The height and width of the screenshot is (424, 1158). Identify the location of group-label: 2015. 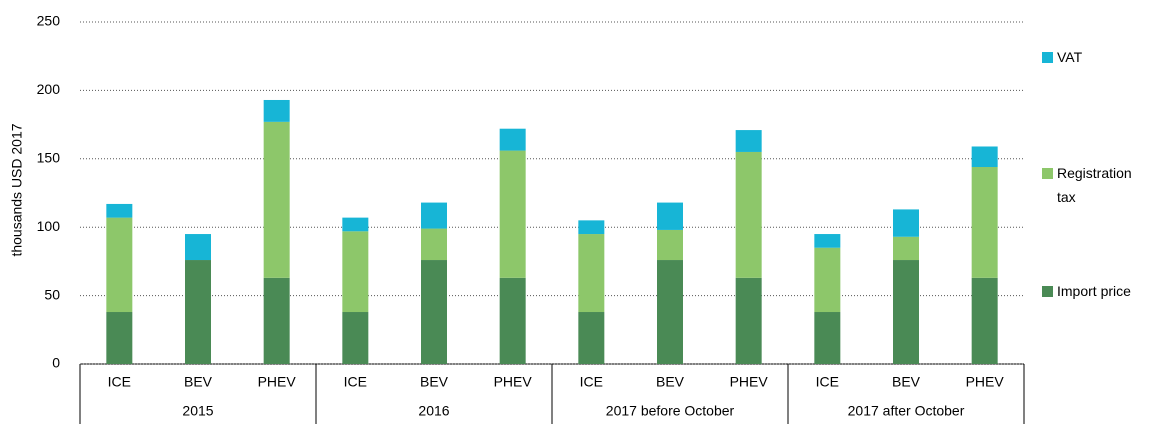
(197, 411).